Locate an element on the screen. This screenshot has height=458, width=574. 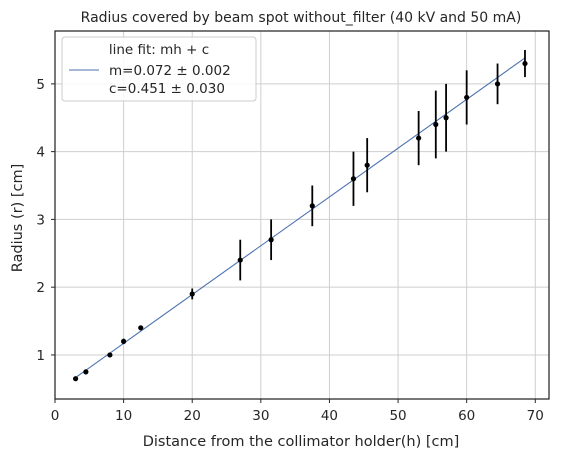
y-tick-label: 2 is located at coordinates (40, 288).